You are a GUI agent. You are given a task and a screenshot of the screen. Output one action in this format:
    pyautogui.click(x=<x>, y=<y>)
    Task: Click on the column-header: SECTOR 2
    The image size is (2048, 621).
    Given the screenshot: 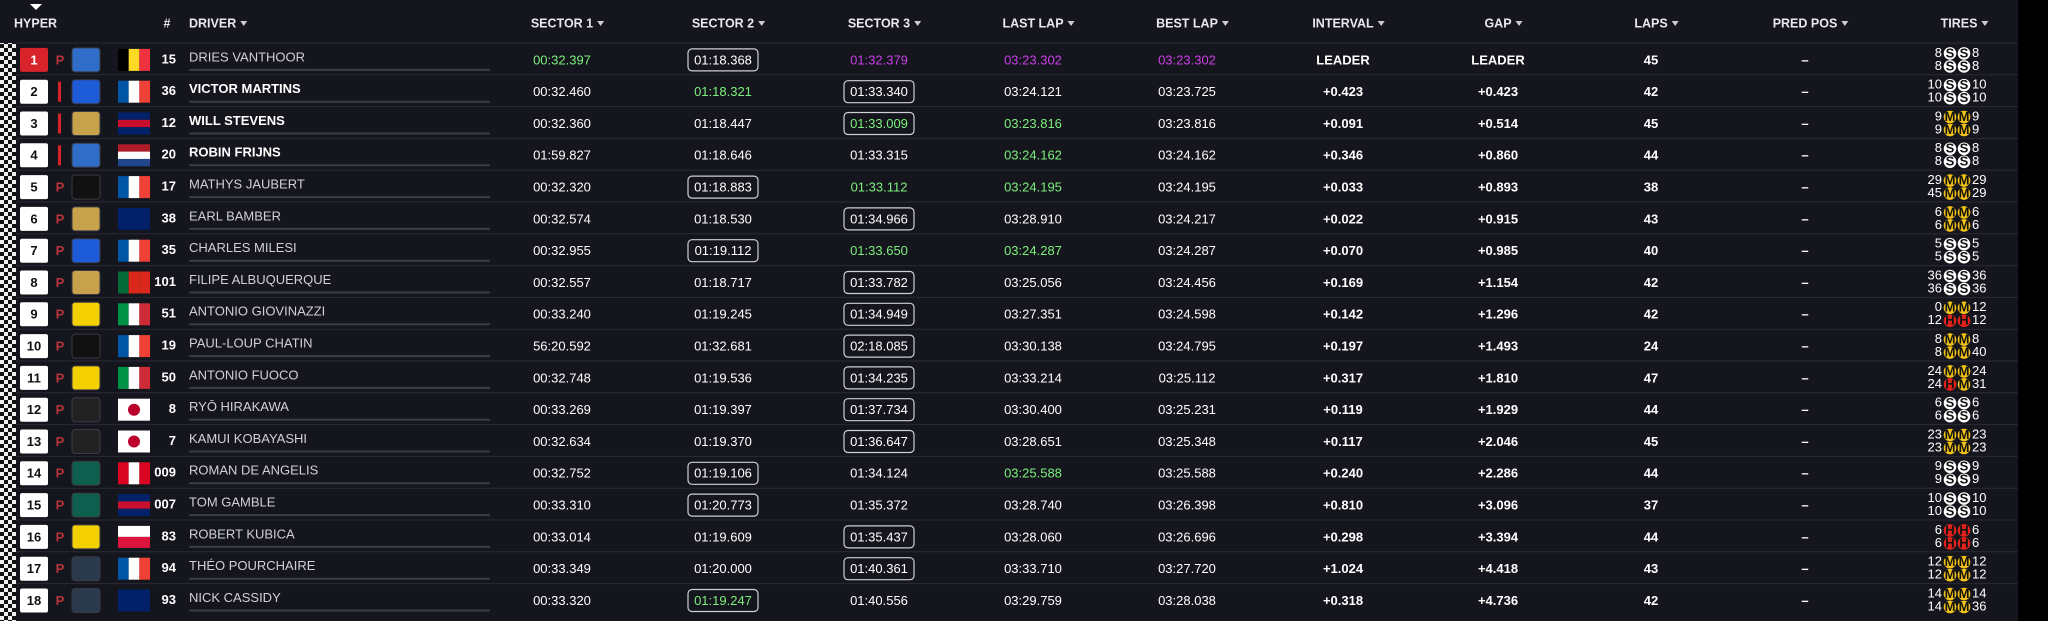 What is the action you would take?
    pyautogui.click(x=723, y=23)
    